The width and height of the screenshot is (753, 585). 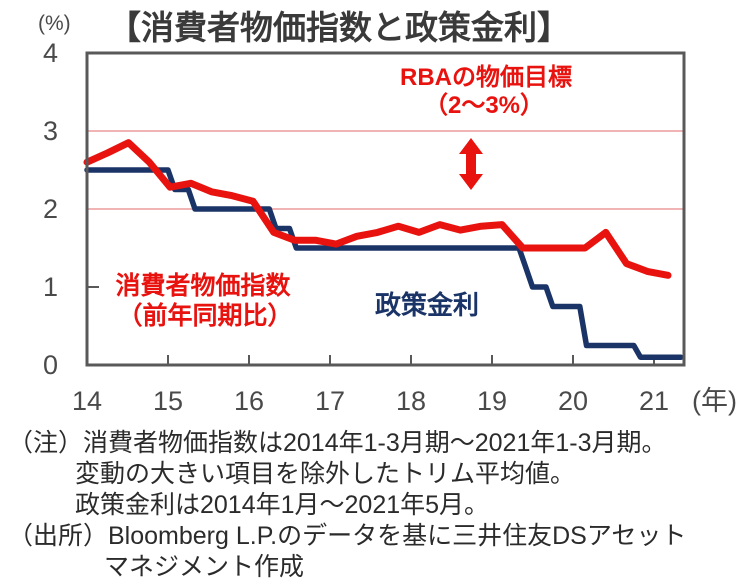 What do you see at coordinates (282, 505) in the screenshot?
I see `note-line-3: 政策金利は2014年1月～2021年5月。` at bounding box center [282, 505].